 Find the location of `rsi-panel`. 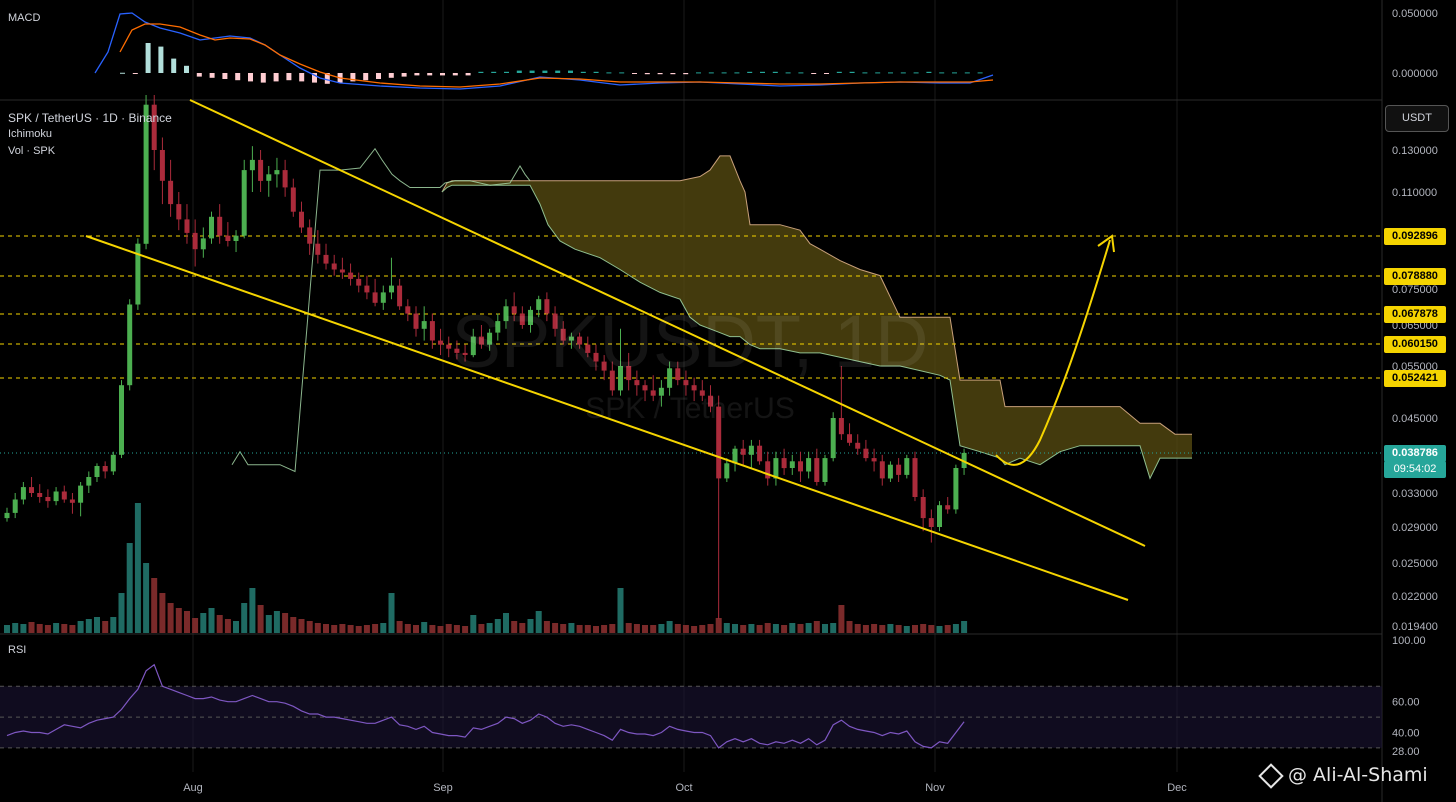

rsi-panel is located at coordinates (691, 706).